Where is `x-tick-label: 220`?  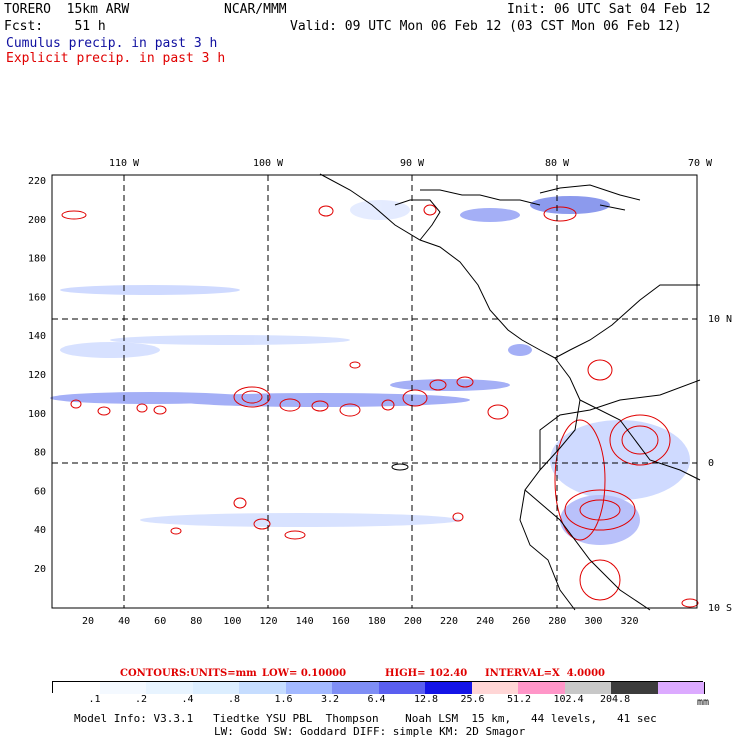 x-tick-label: 220 is located at coordinates (449, 621).